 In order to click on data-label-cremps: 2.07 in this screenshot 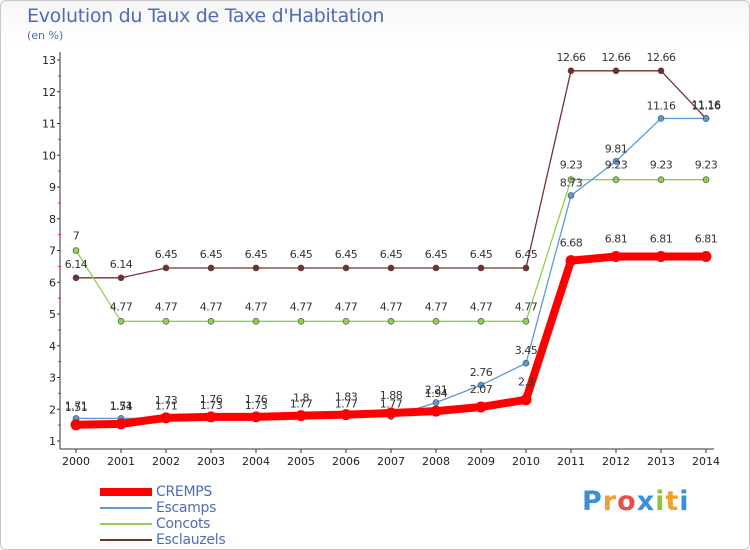, I will do `click(481, 389)`.